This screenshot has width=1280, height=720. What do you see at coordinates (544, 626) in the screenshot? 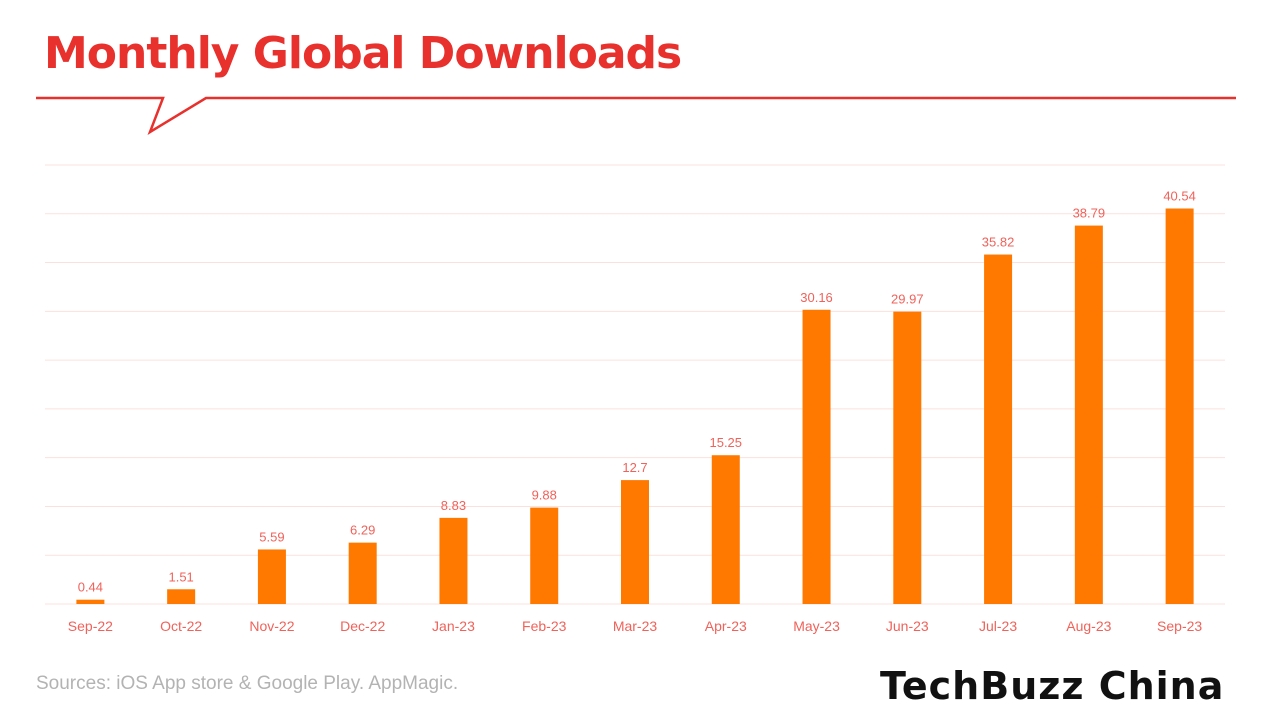
I see `x-tick-label: Feb-23` at bounding box center [544, 626].